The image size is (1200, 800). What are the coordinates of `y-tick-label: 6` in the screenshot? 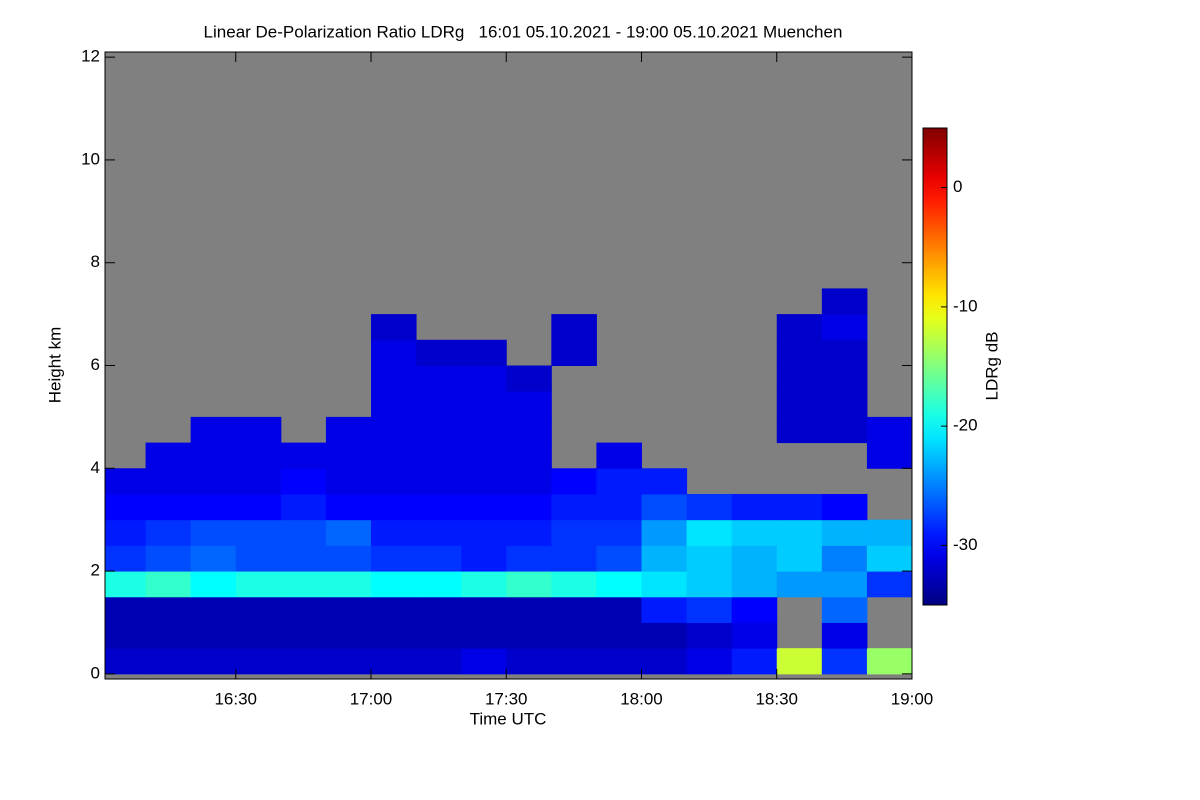 It's located at (95, 364).